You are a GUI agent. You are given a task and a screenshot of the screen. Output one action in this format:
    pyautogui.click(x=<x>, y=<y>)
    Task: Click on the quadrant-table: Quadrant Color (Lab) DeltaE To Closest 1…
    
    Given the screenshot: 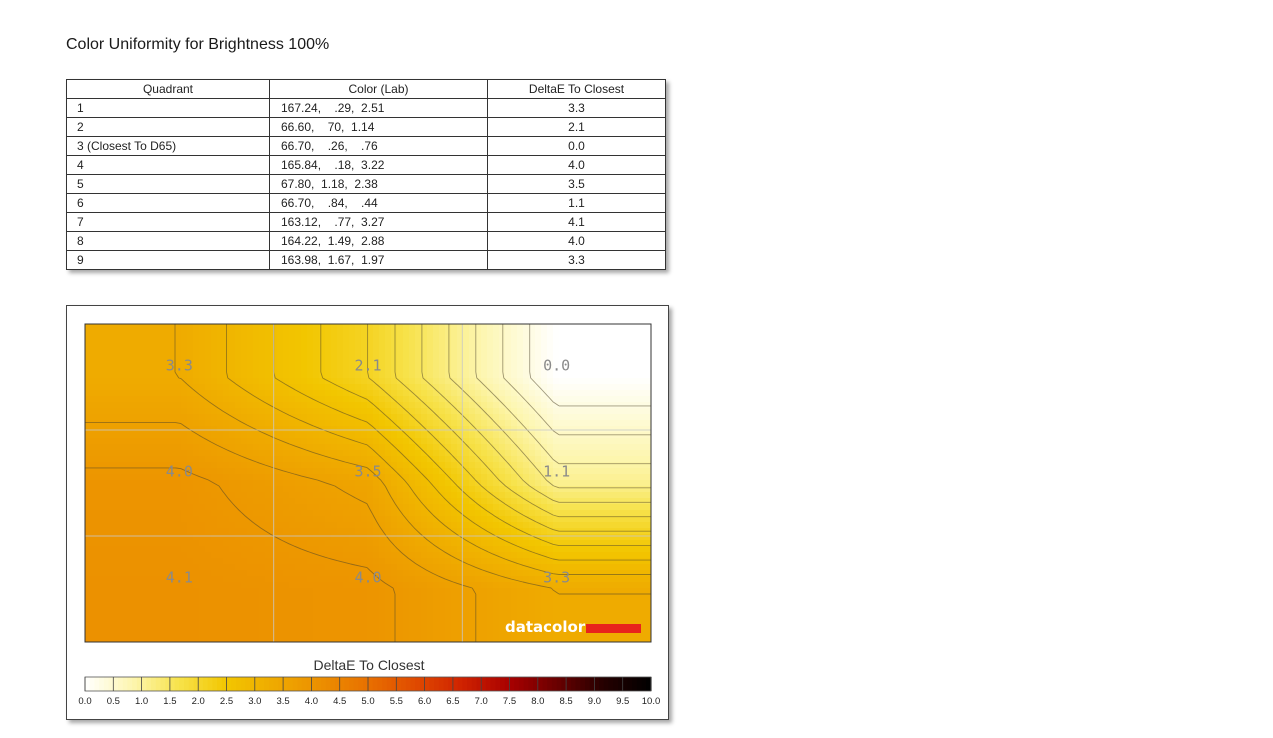 What is the action you would take?
    pyautogui.click(x=366, y=174)
    